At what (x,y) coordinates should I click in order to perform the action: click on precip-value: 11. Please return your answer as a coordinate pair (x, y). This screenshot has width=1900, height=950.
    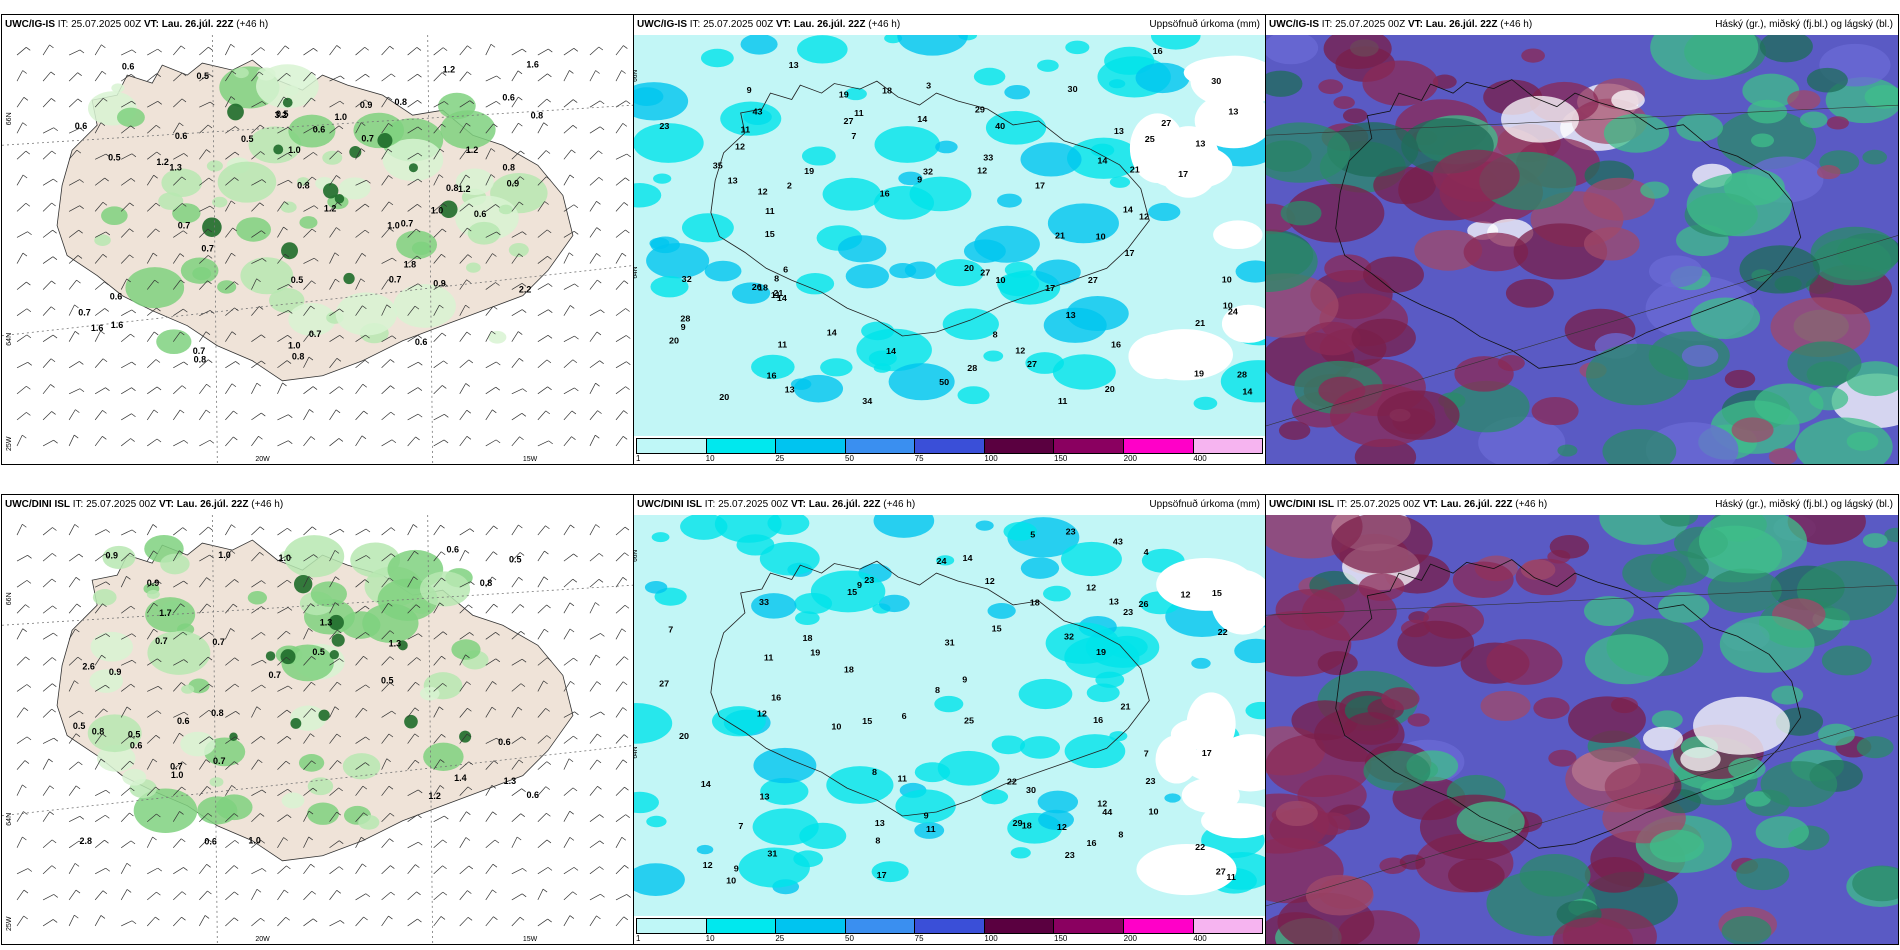
    Looking at the image, I should click on (776, 295).